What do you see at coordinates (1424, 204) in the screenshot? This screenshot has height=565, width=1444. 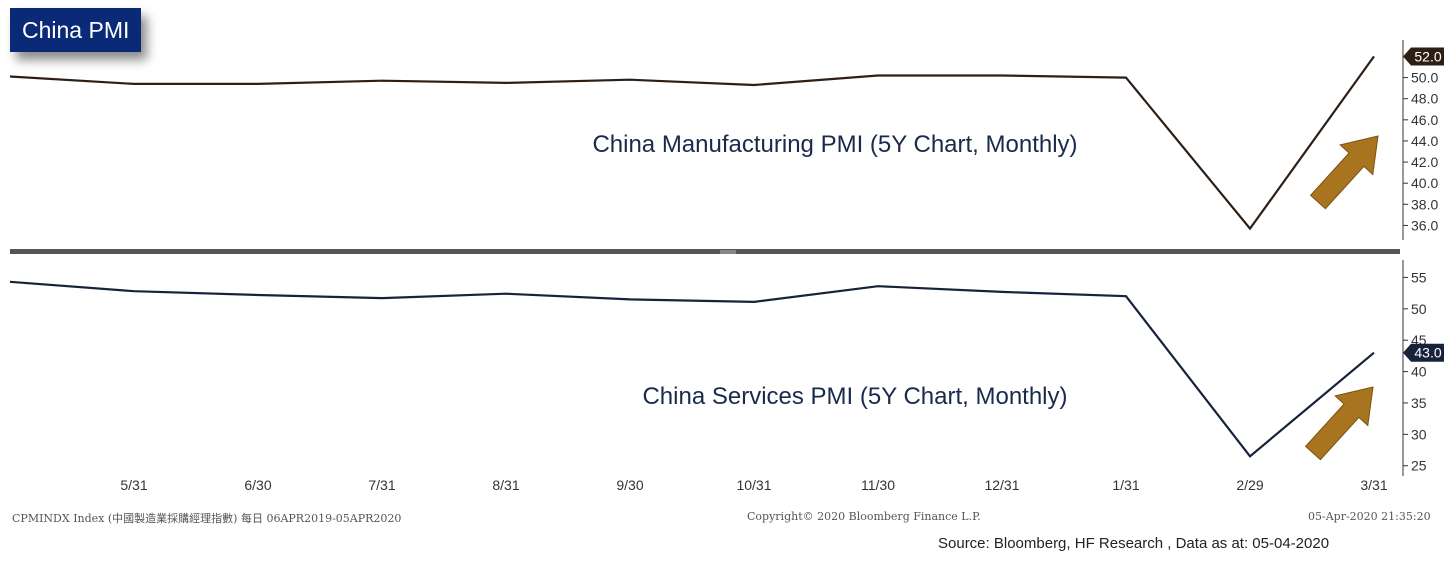 I see `y-tick-label: 38.0` at bounding box center [1424, 204].